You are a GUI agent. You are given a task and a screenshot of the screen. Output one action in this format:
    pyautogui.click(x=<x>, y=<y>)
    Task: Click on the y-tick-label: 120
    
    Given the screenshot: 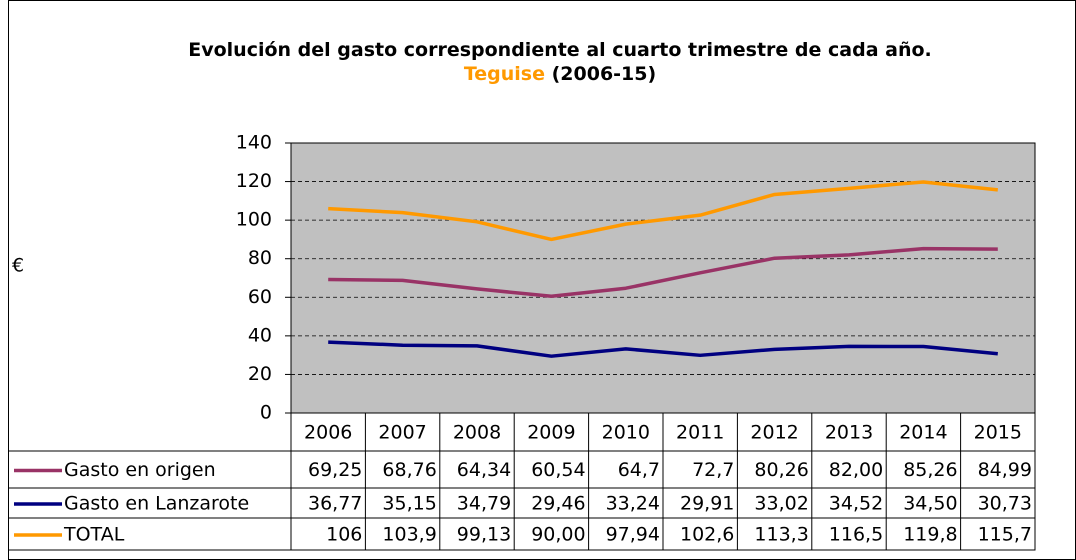 What is the action you would take?
    pyautogui.click(x=254, y=181)
    